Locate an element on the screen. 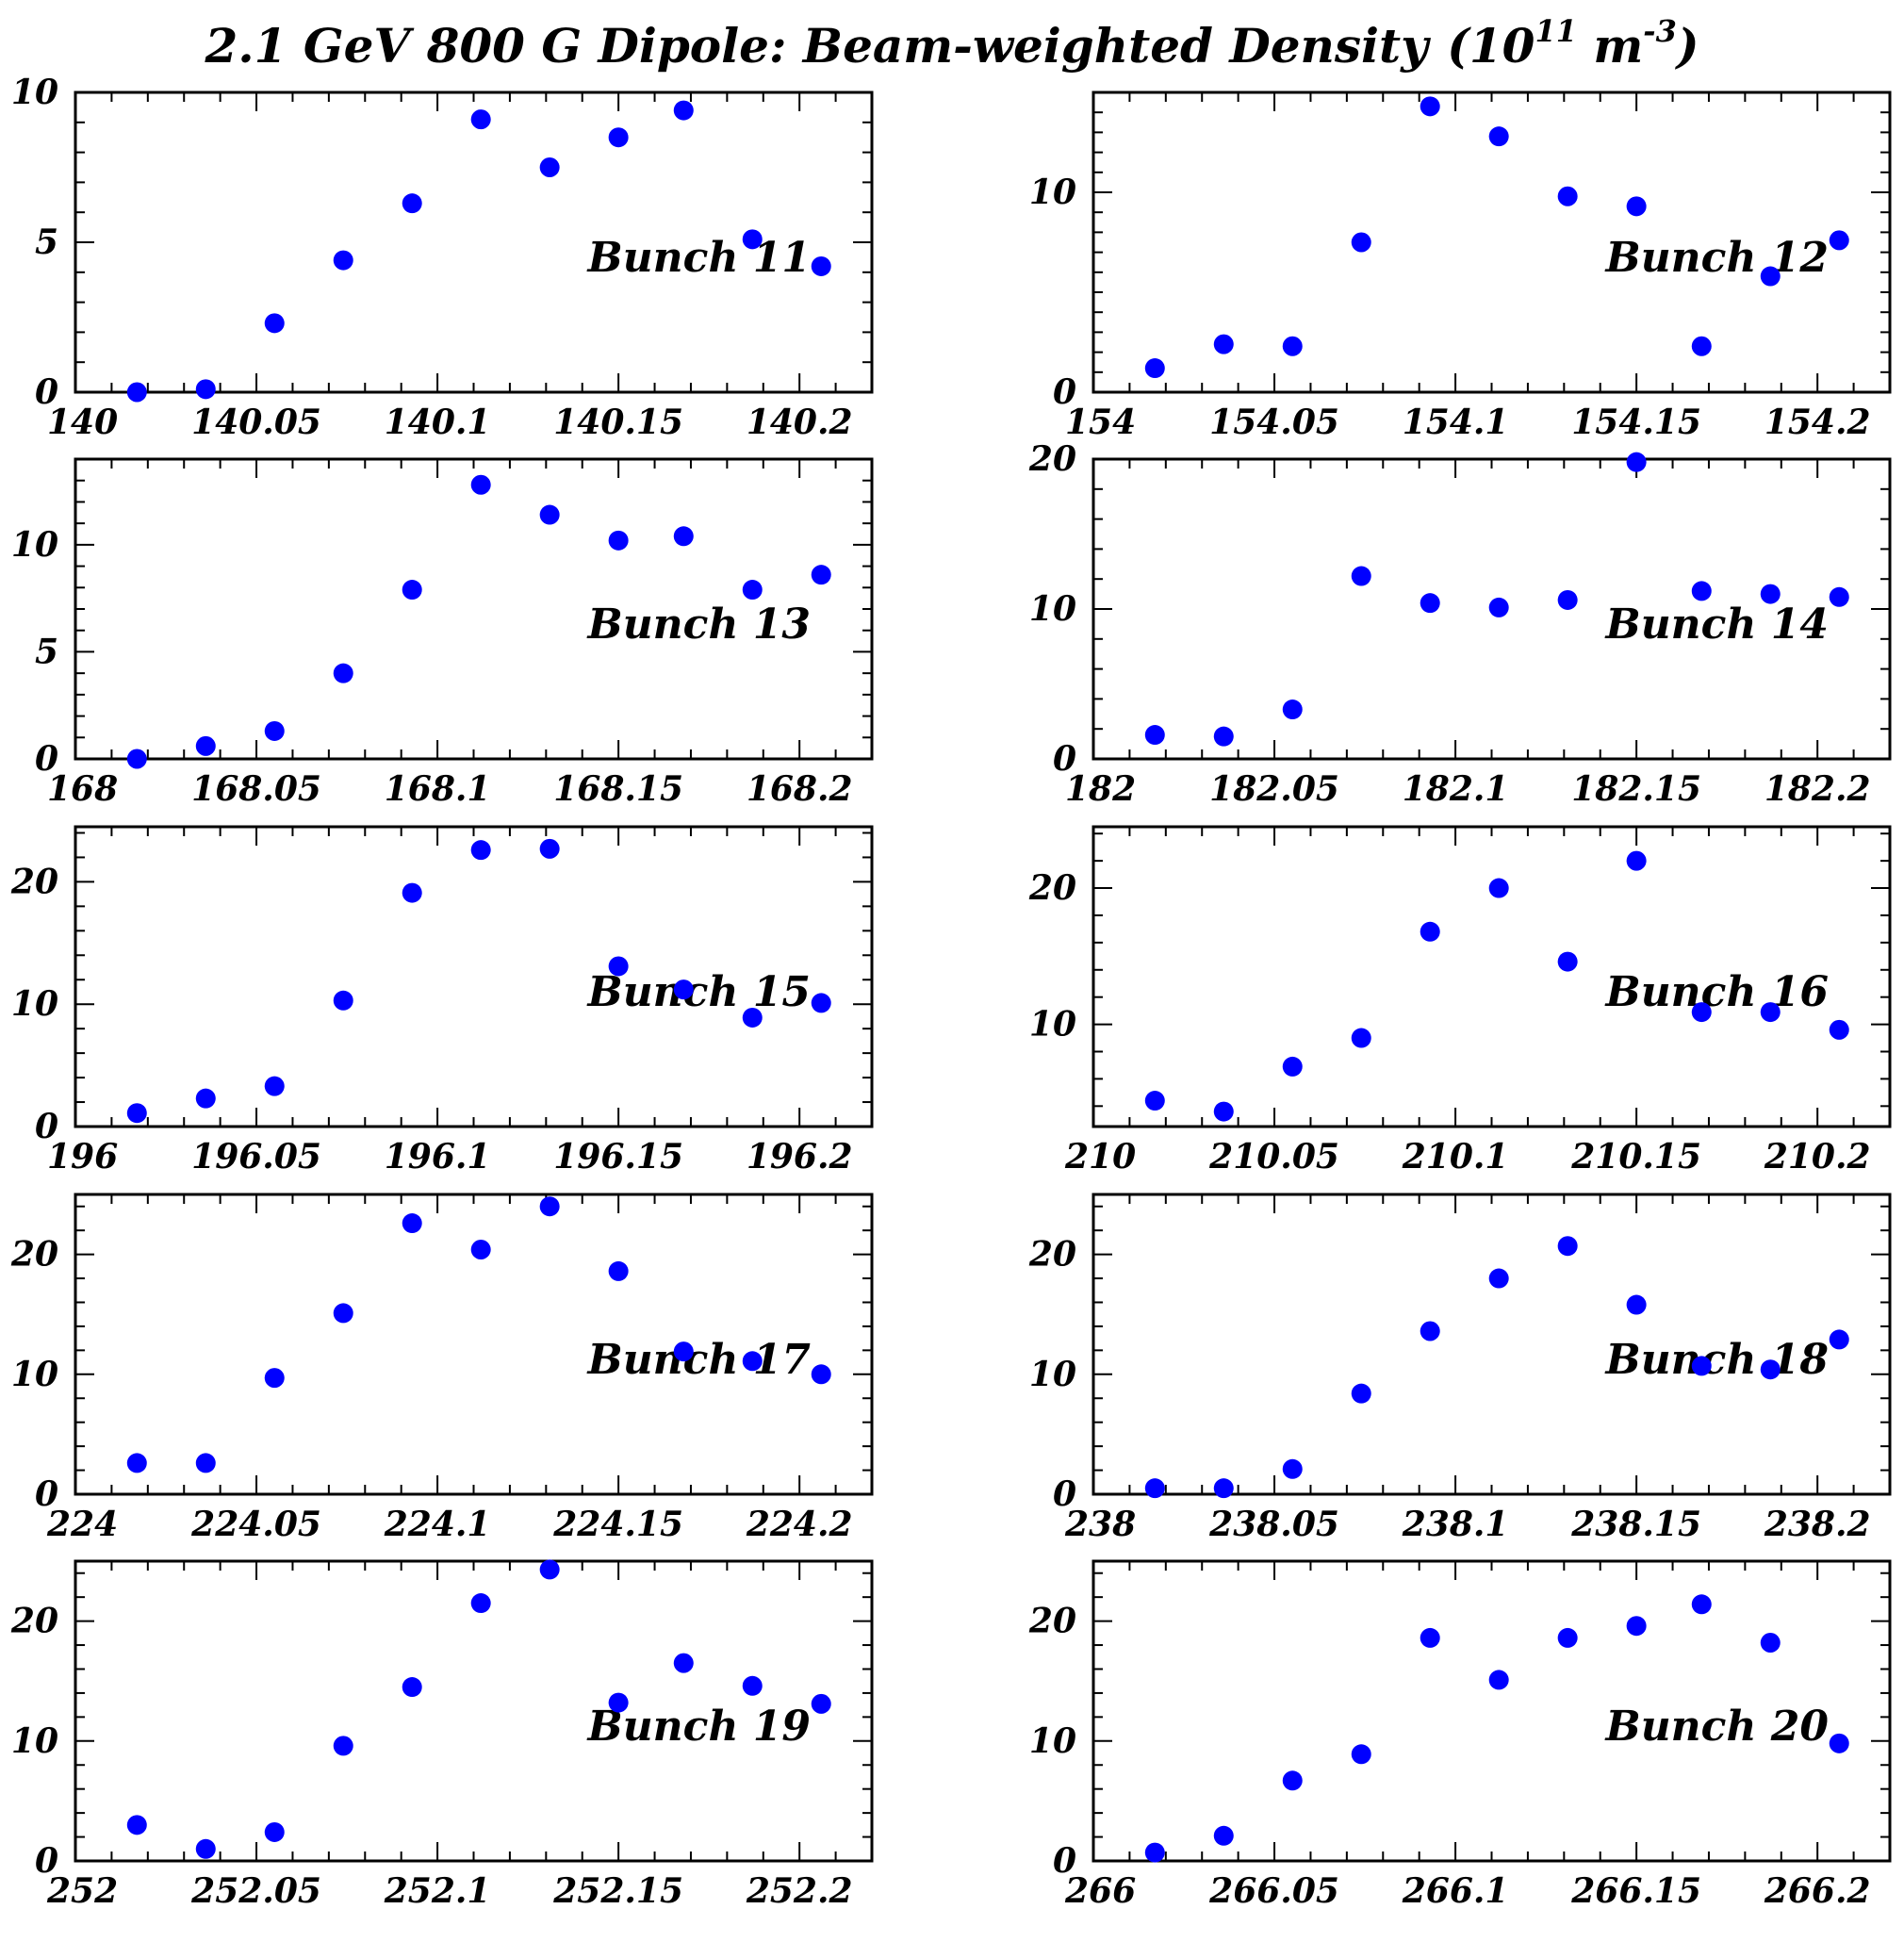 This screenshot has width=1904, height=1942. x-tick-label: 266.15 is located at coordinates (1635, 1891).